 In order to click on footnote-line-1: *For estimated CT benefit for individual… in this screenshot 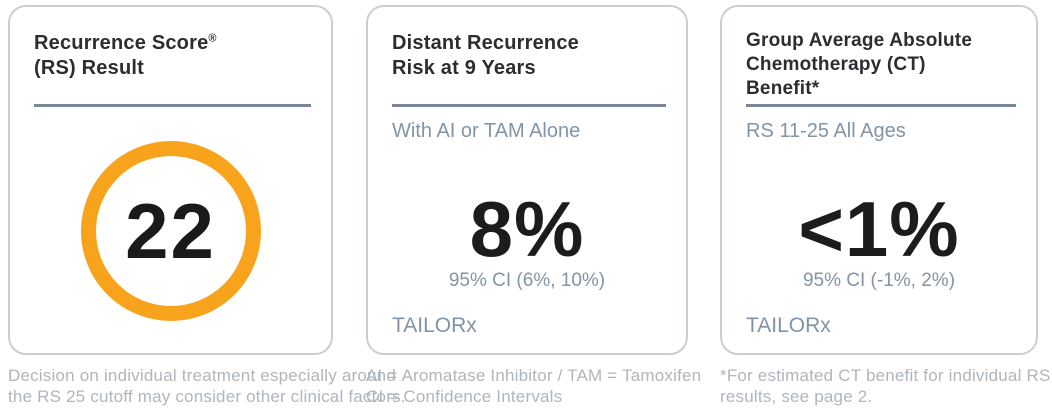, I will do `click(885, 375)`.